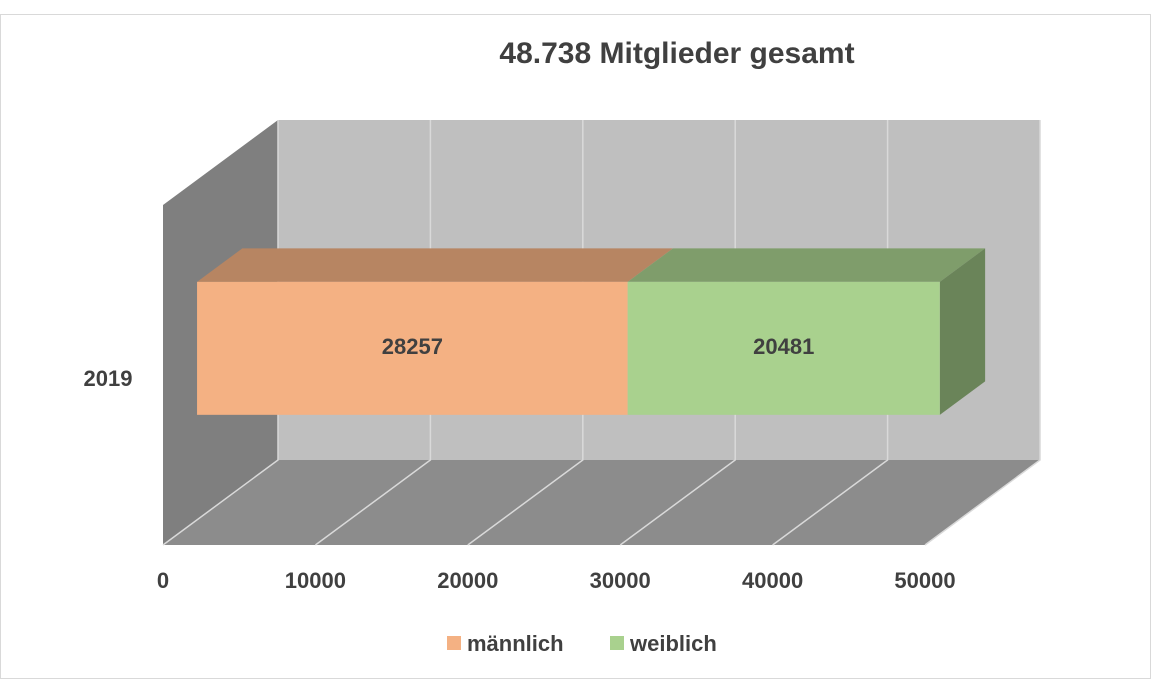  I want to click on x-tick-label: 0, so click(163, 580).